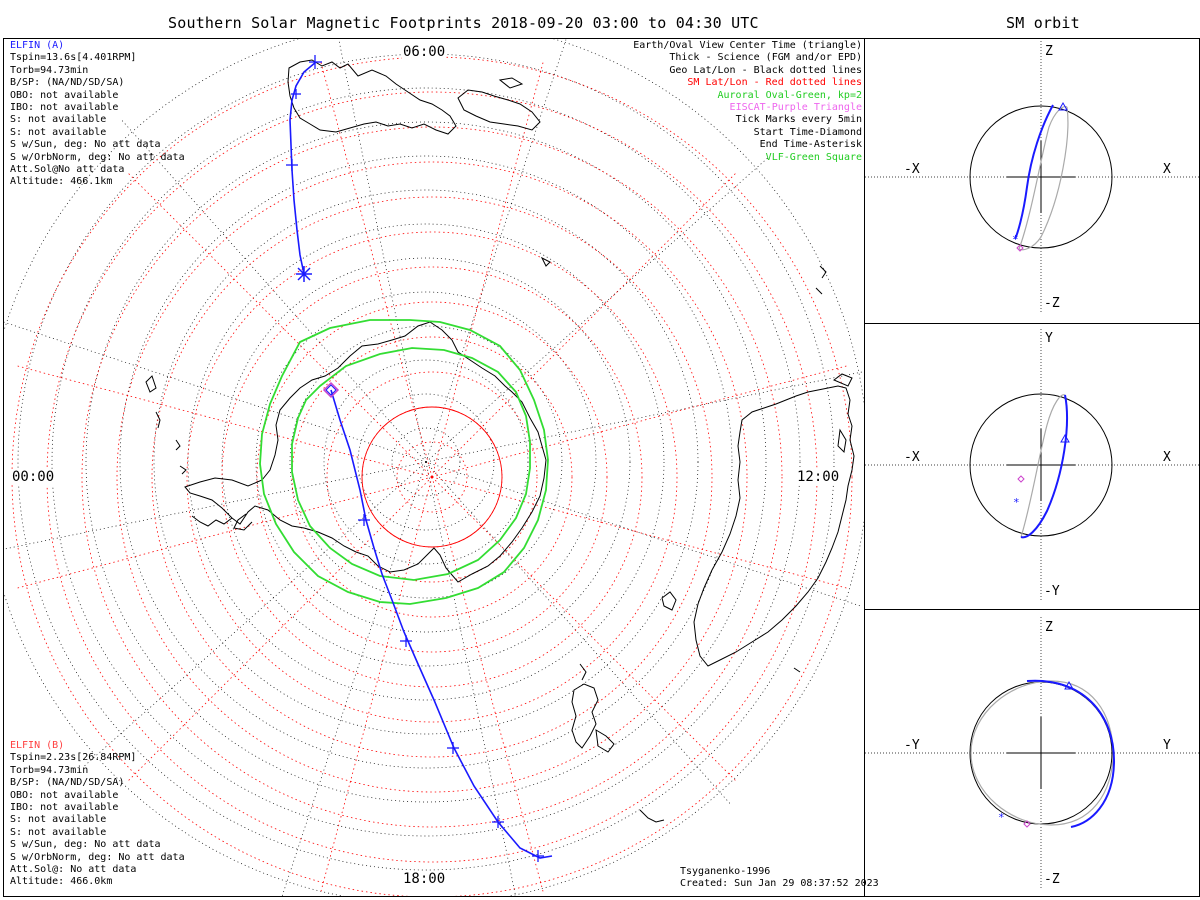  Describe the element at coordinates (73, 58) in the screenshot. I see `elfin-a-line: Tspin=13.6s[4.401RPM]` at that location.